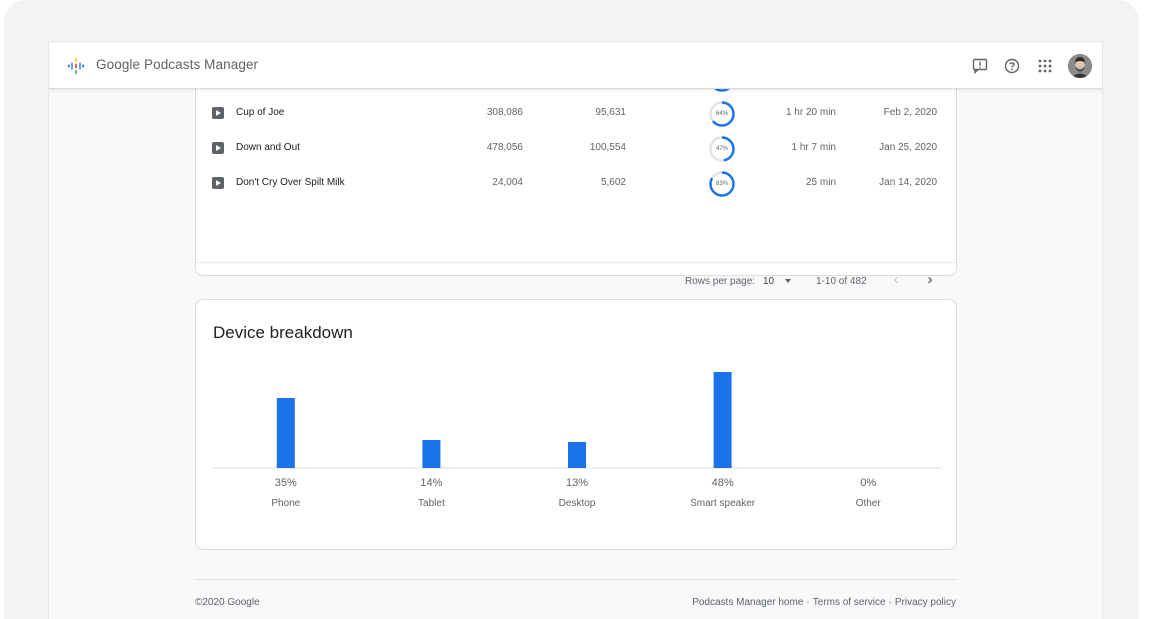  I want to click on completion-ring: 83%, so click(722, 184).